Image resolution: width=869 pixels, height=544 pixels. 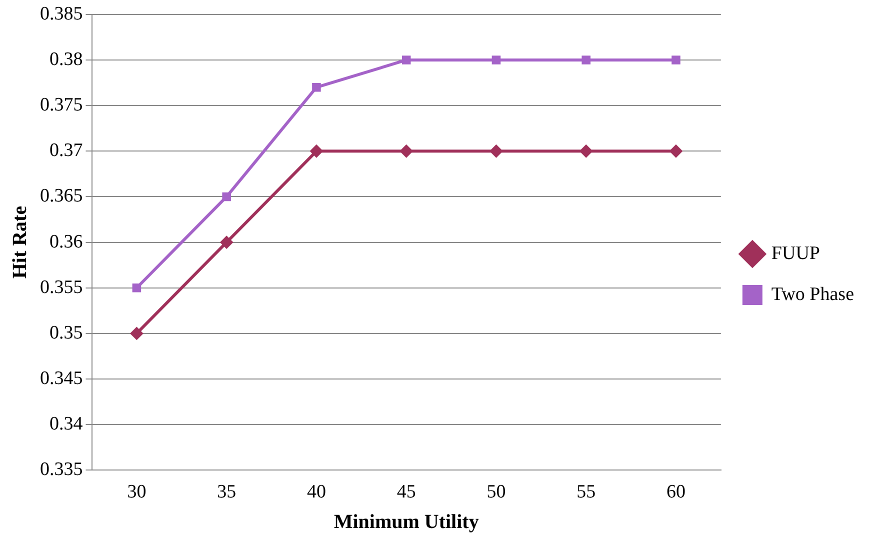 What do you see at coordinates (406, 522) in the screenshot?
I see `x-axis-title: Minimum Utility` at bounding box center [406, 522].